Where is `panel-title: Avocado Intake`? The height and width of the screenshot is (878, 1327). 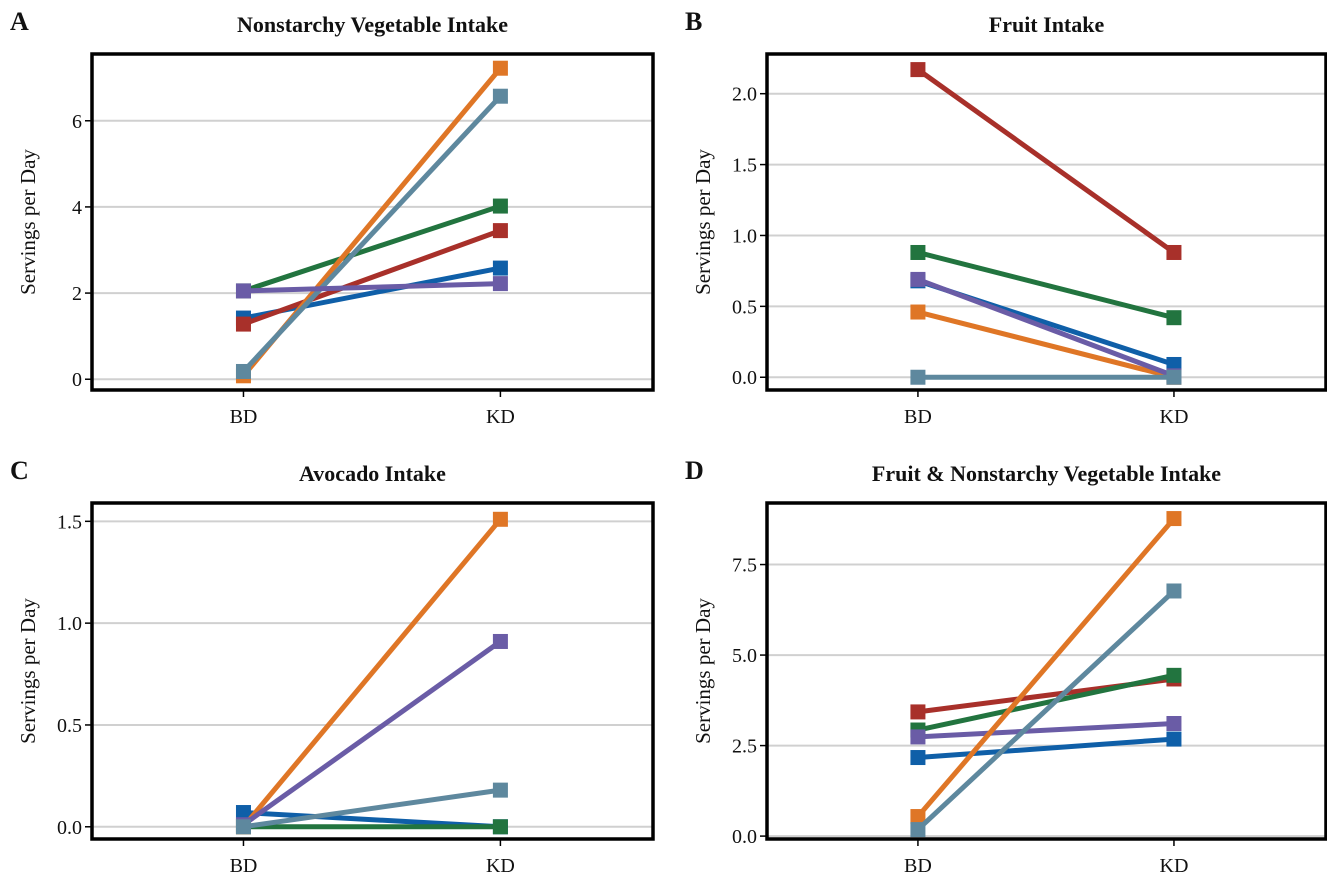
panel-title: Avocado Intake is located at coordinates (372, 473).